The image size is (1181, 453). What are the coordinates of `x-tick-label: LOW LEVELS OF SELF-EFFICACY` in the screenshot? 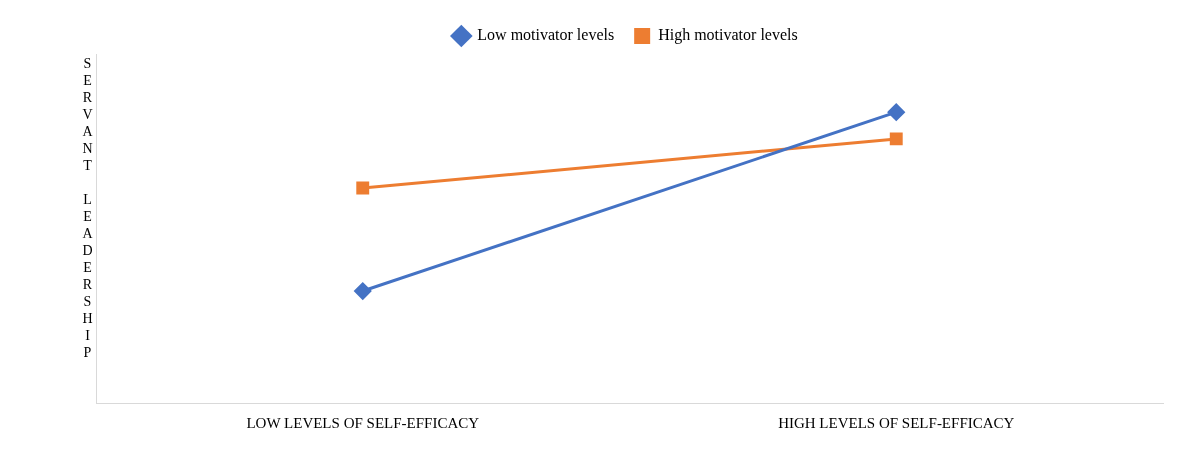 It's located at (363, 422).